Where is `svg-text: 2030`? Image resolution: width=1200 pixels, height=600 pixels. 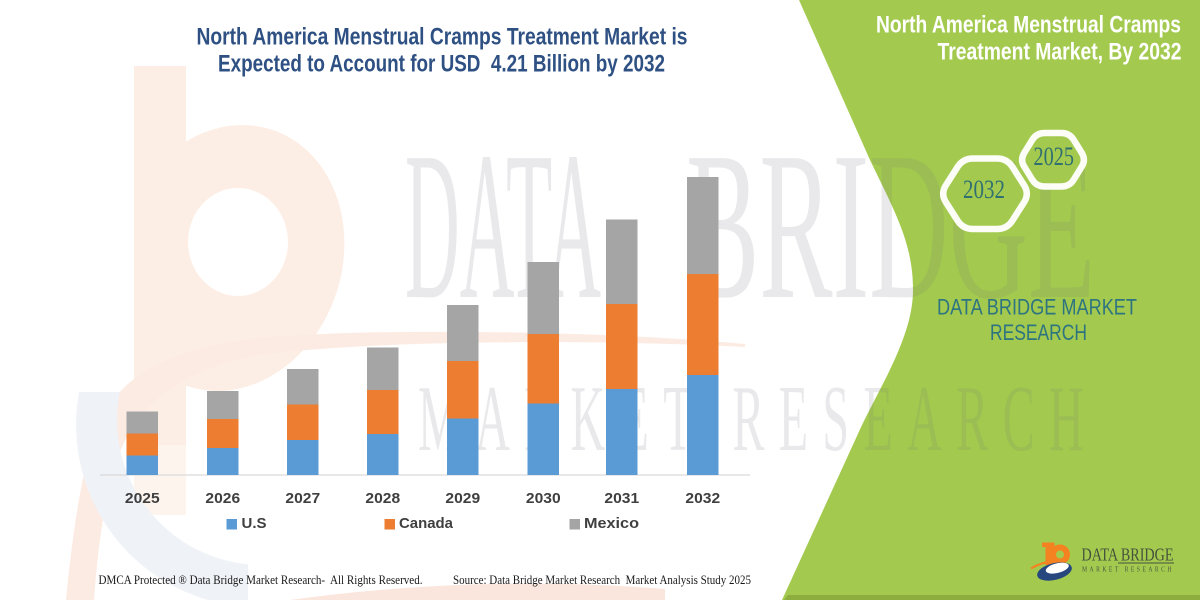 svg-text: 2030 is located at coordinates (543, 498).